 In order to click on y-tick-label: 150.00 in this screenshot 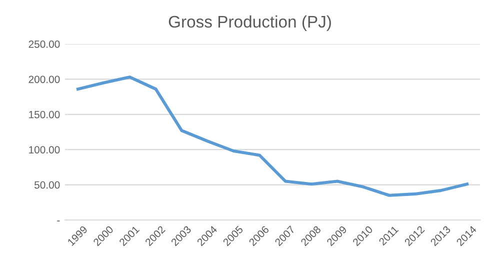, I will do `click(44, 114)`.